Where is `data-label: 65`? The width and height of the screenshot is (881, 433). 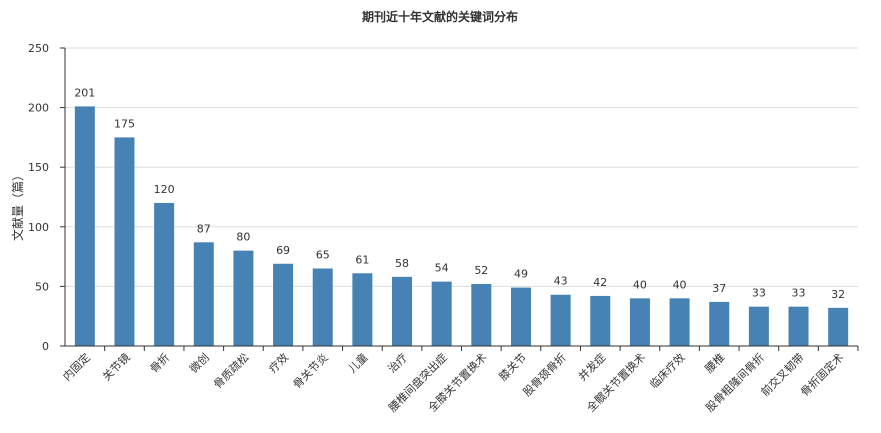
data-label: 65 is located at coordinates (323, 255).